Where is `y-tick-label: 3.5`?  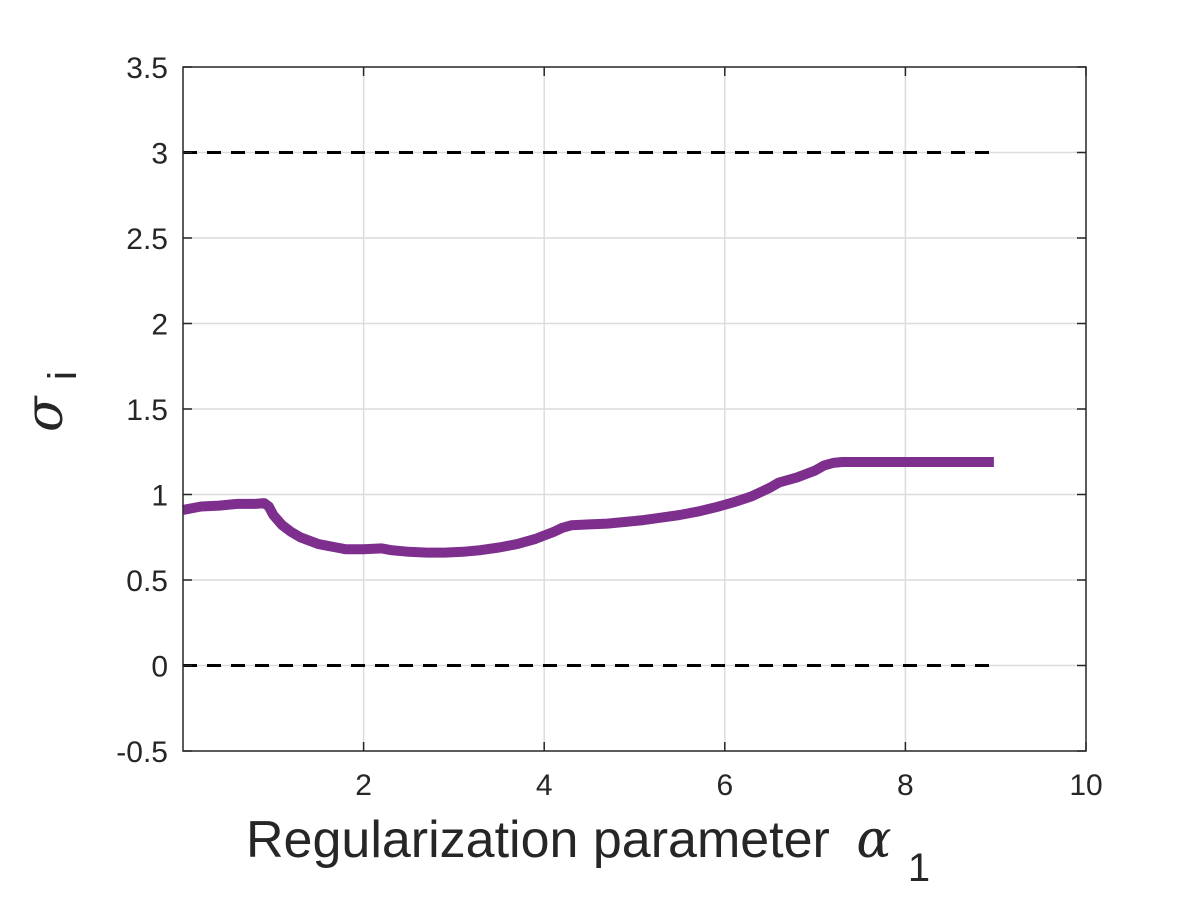 y-tick-label: 3.5 is located at coordinates (147, 68).